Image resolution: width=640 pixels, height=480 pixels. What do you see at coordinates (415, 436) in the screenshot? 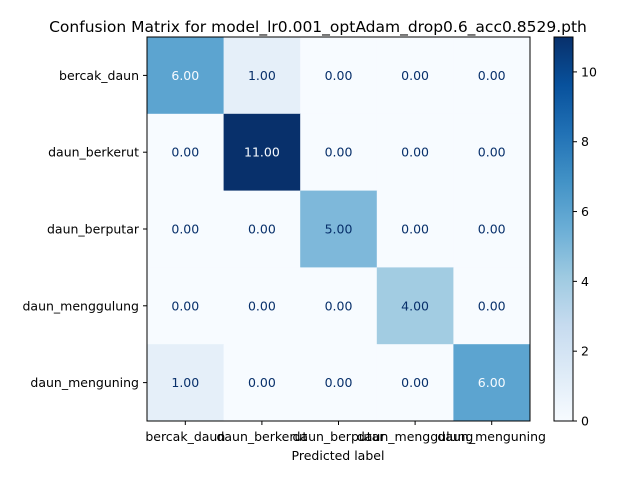
I see `x-tick-label: daun_menggulung` at bounding box center [415, 436].